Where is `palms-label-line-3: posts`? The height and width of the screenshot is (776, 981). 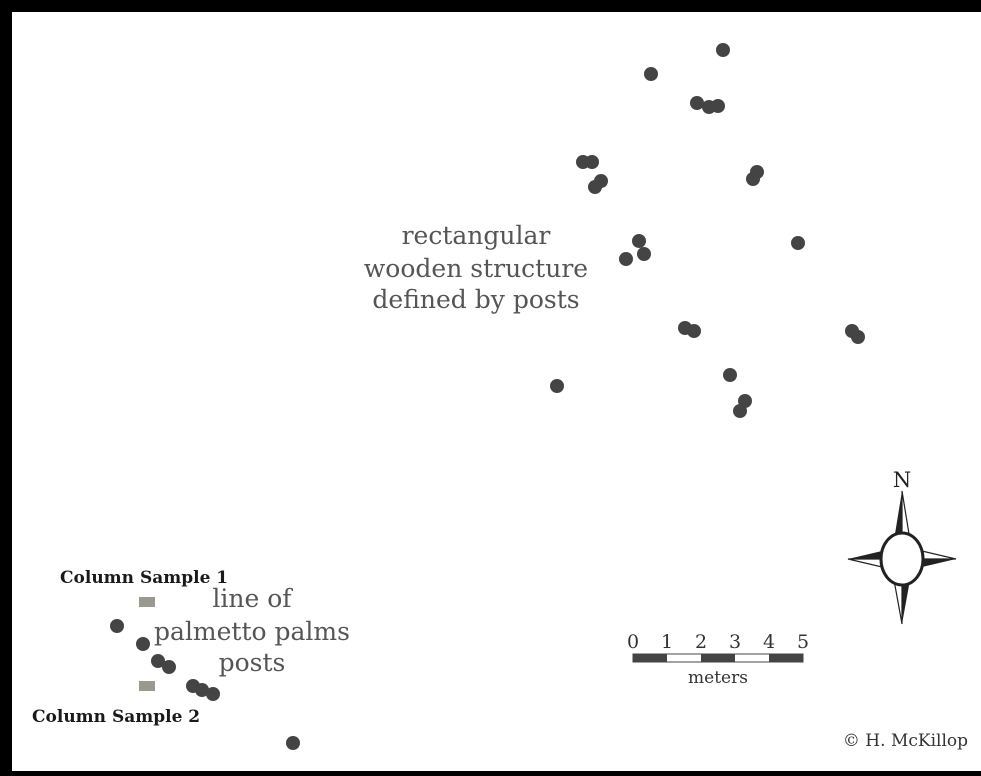
palms-label-line-3: posts is located at coordinates (252, 662).